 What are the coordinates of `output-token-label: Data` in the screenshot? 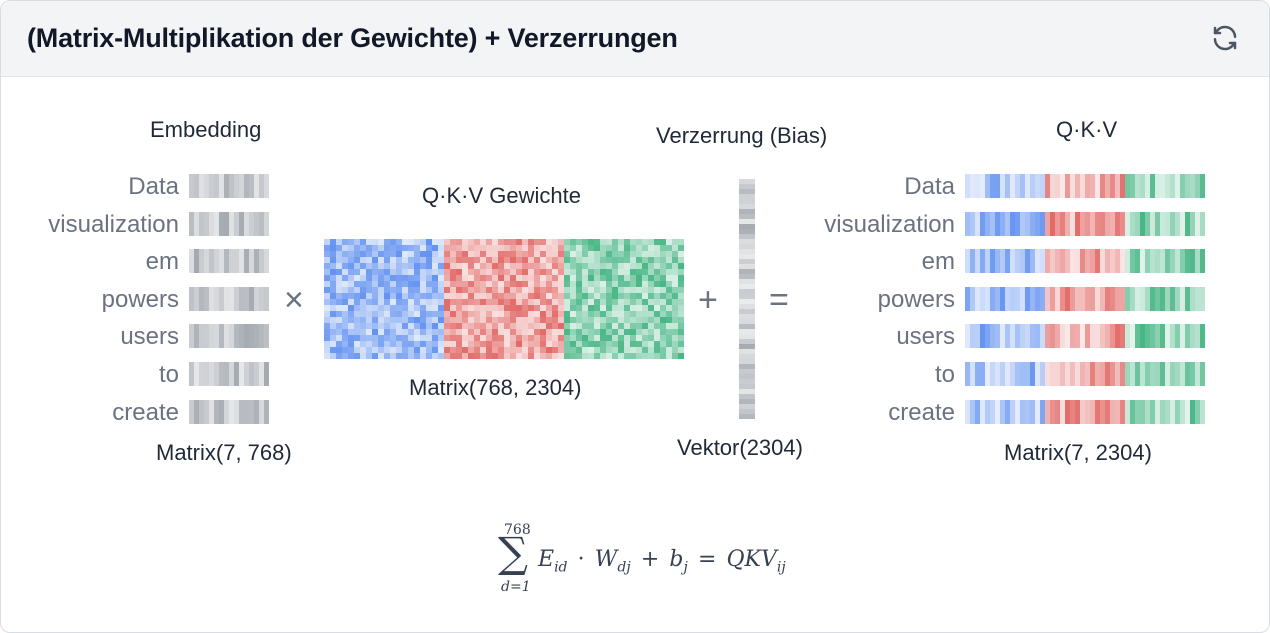 It's located at (929, 186).